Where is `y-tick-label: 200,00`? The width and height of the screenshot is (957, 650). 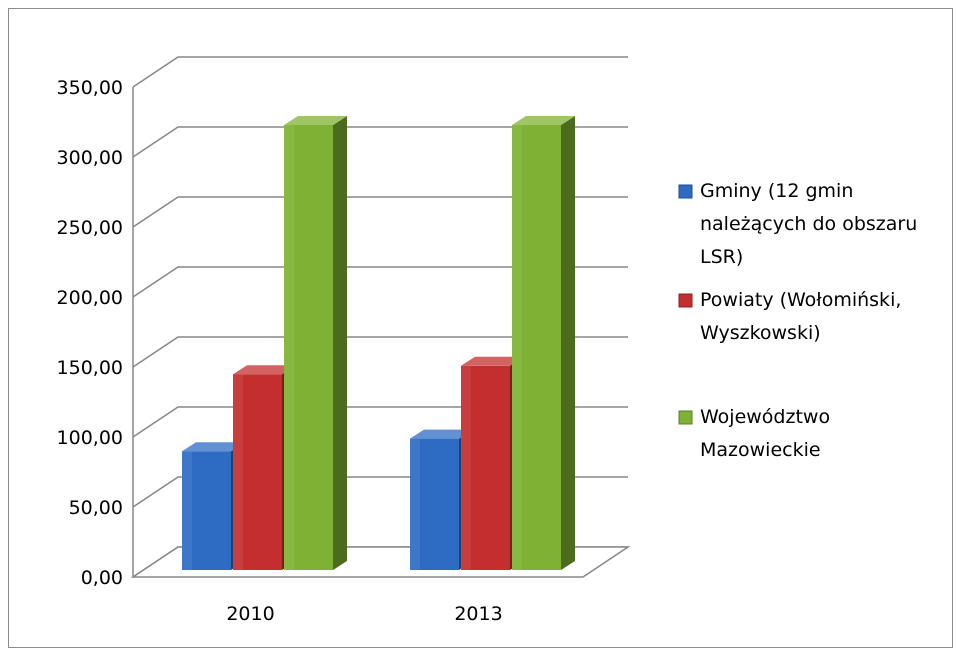 y-tick-label: 200,00 is located at coordinates (90, 298).